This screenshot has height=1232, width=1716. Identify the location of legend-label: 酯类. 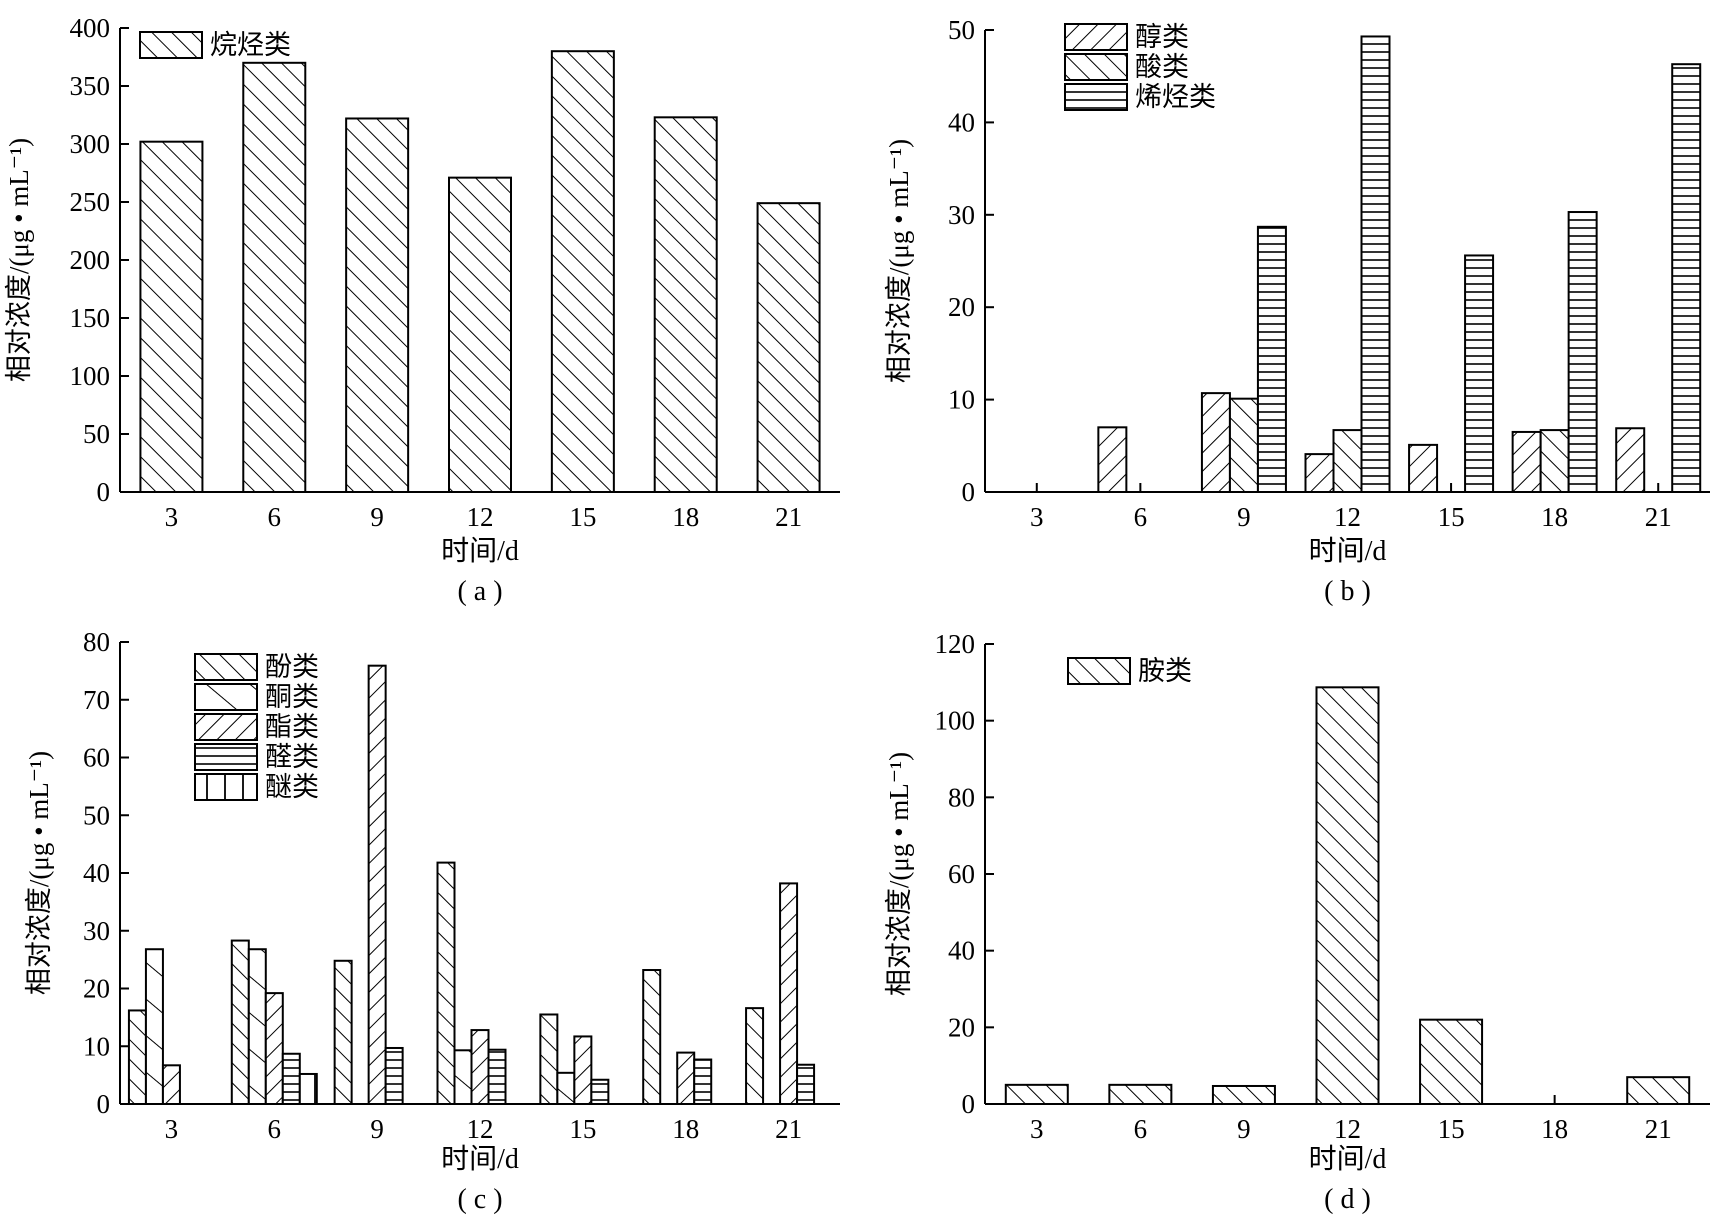
(292, 727).